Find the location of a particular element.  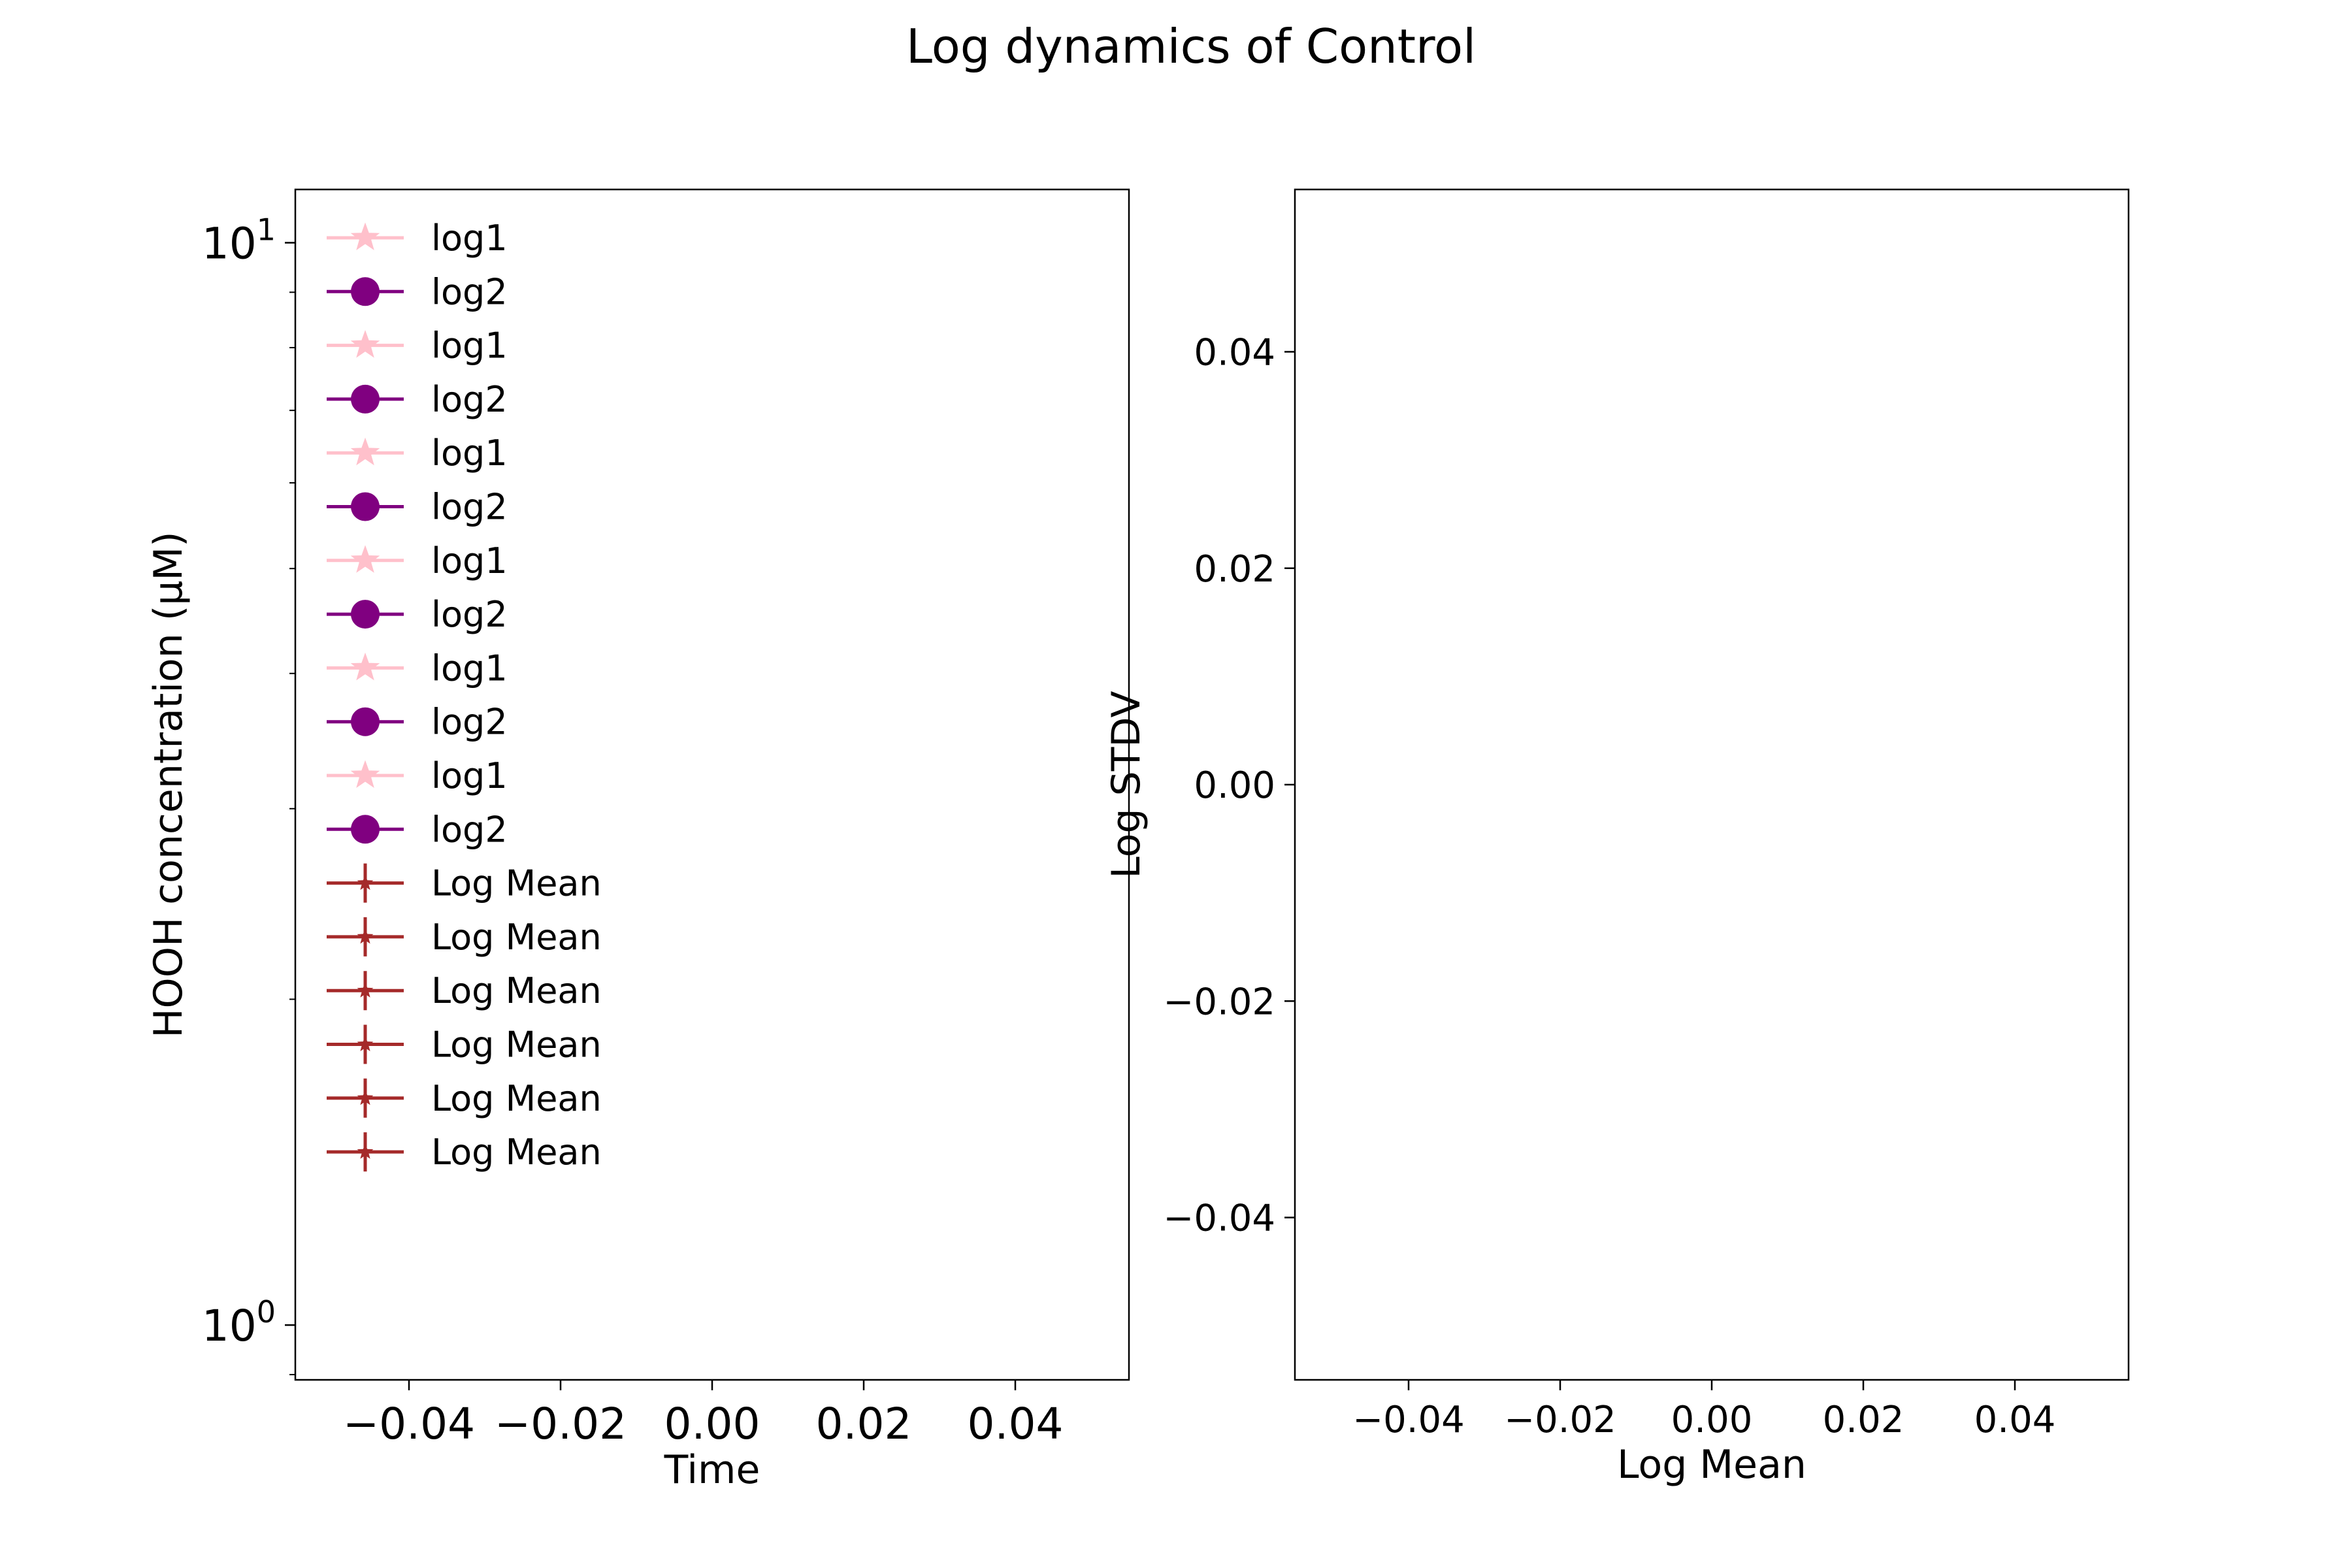

left-x-tick-label: 0.02 is located at coordinates (864, 1424).